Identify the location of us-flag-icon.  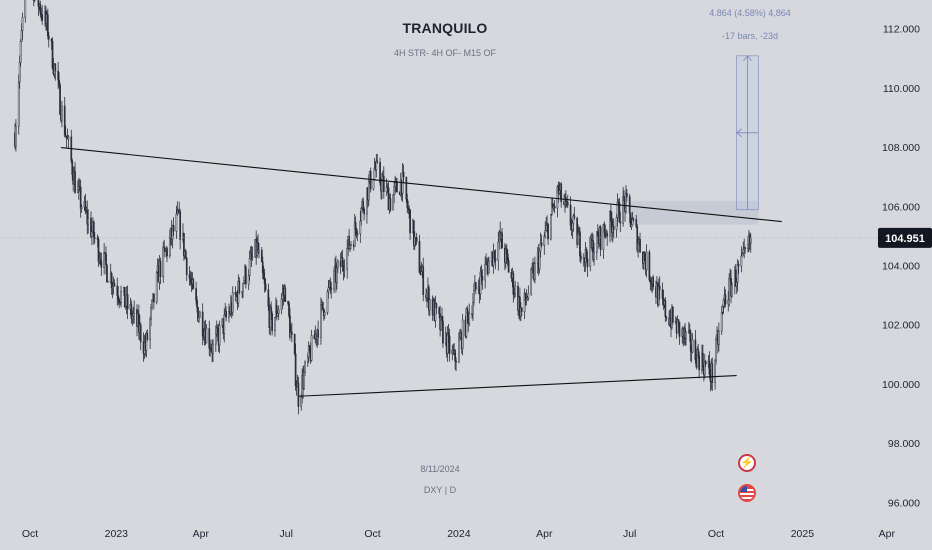
(747, 493).